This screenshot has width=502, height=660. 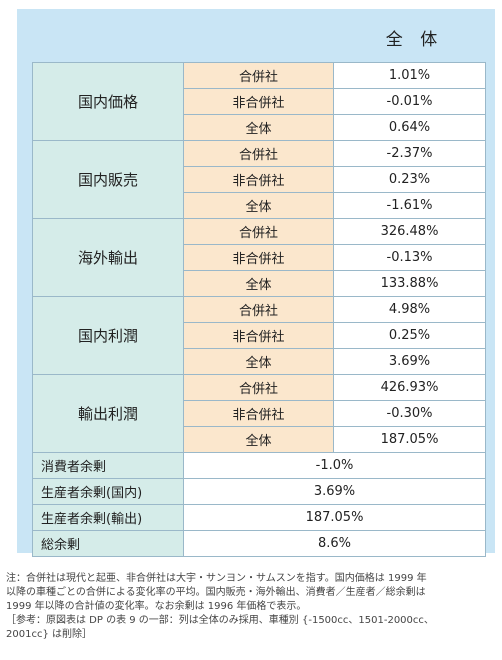 I want to click on table-row: 国内販売 合併社 -2.37%, so click(x=259, y=179).